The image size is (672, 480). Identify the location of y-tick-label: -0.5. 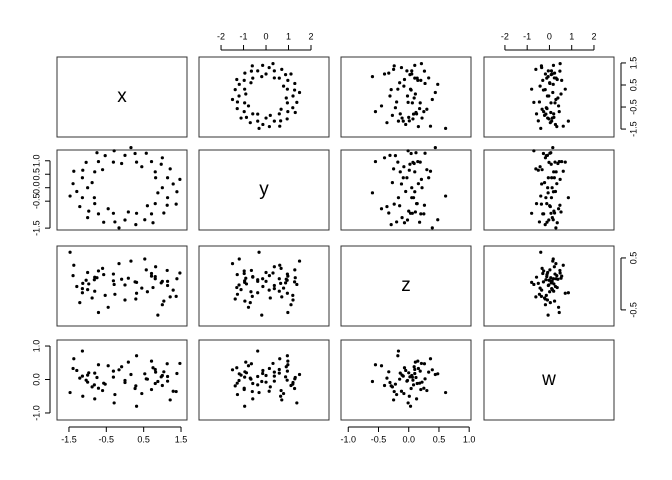
(633, 107).